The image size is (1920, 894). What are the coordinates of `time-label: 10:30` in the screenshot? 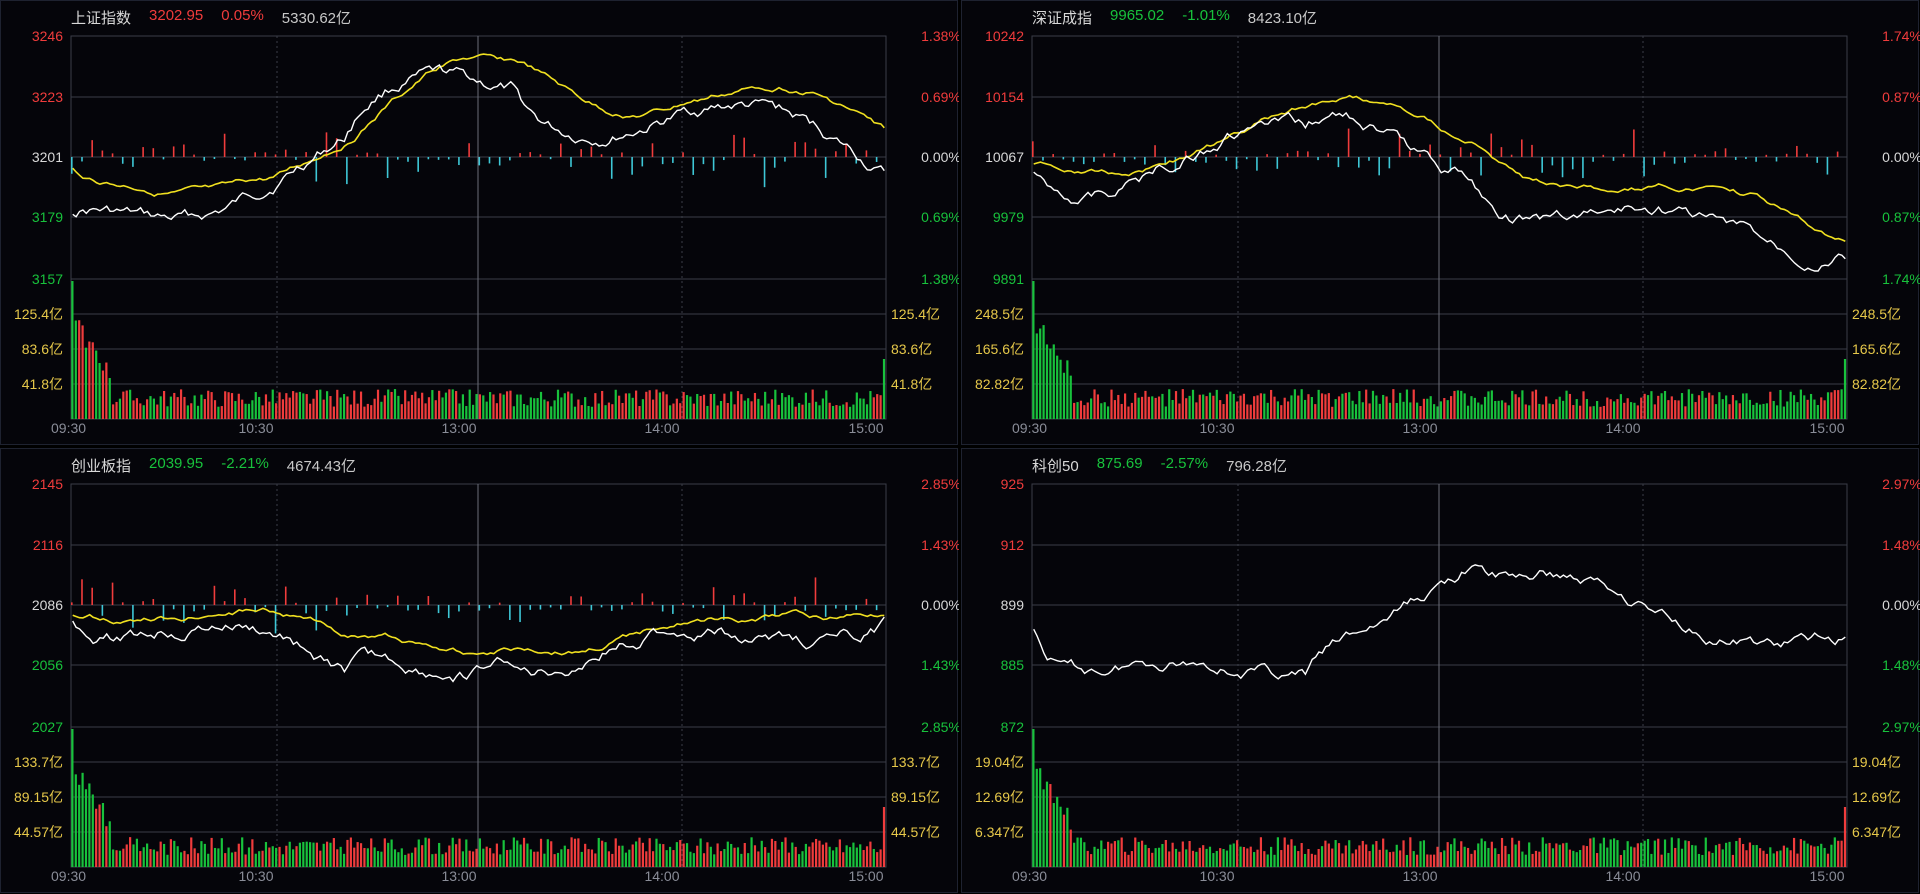 It's located at (255, 428).